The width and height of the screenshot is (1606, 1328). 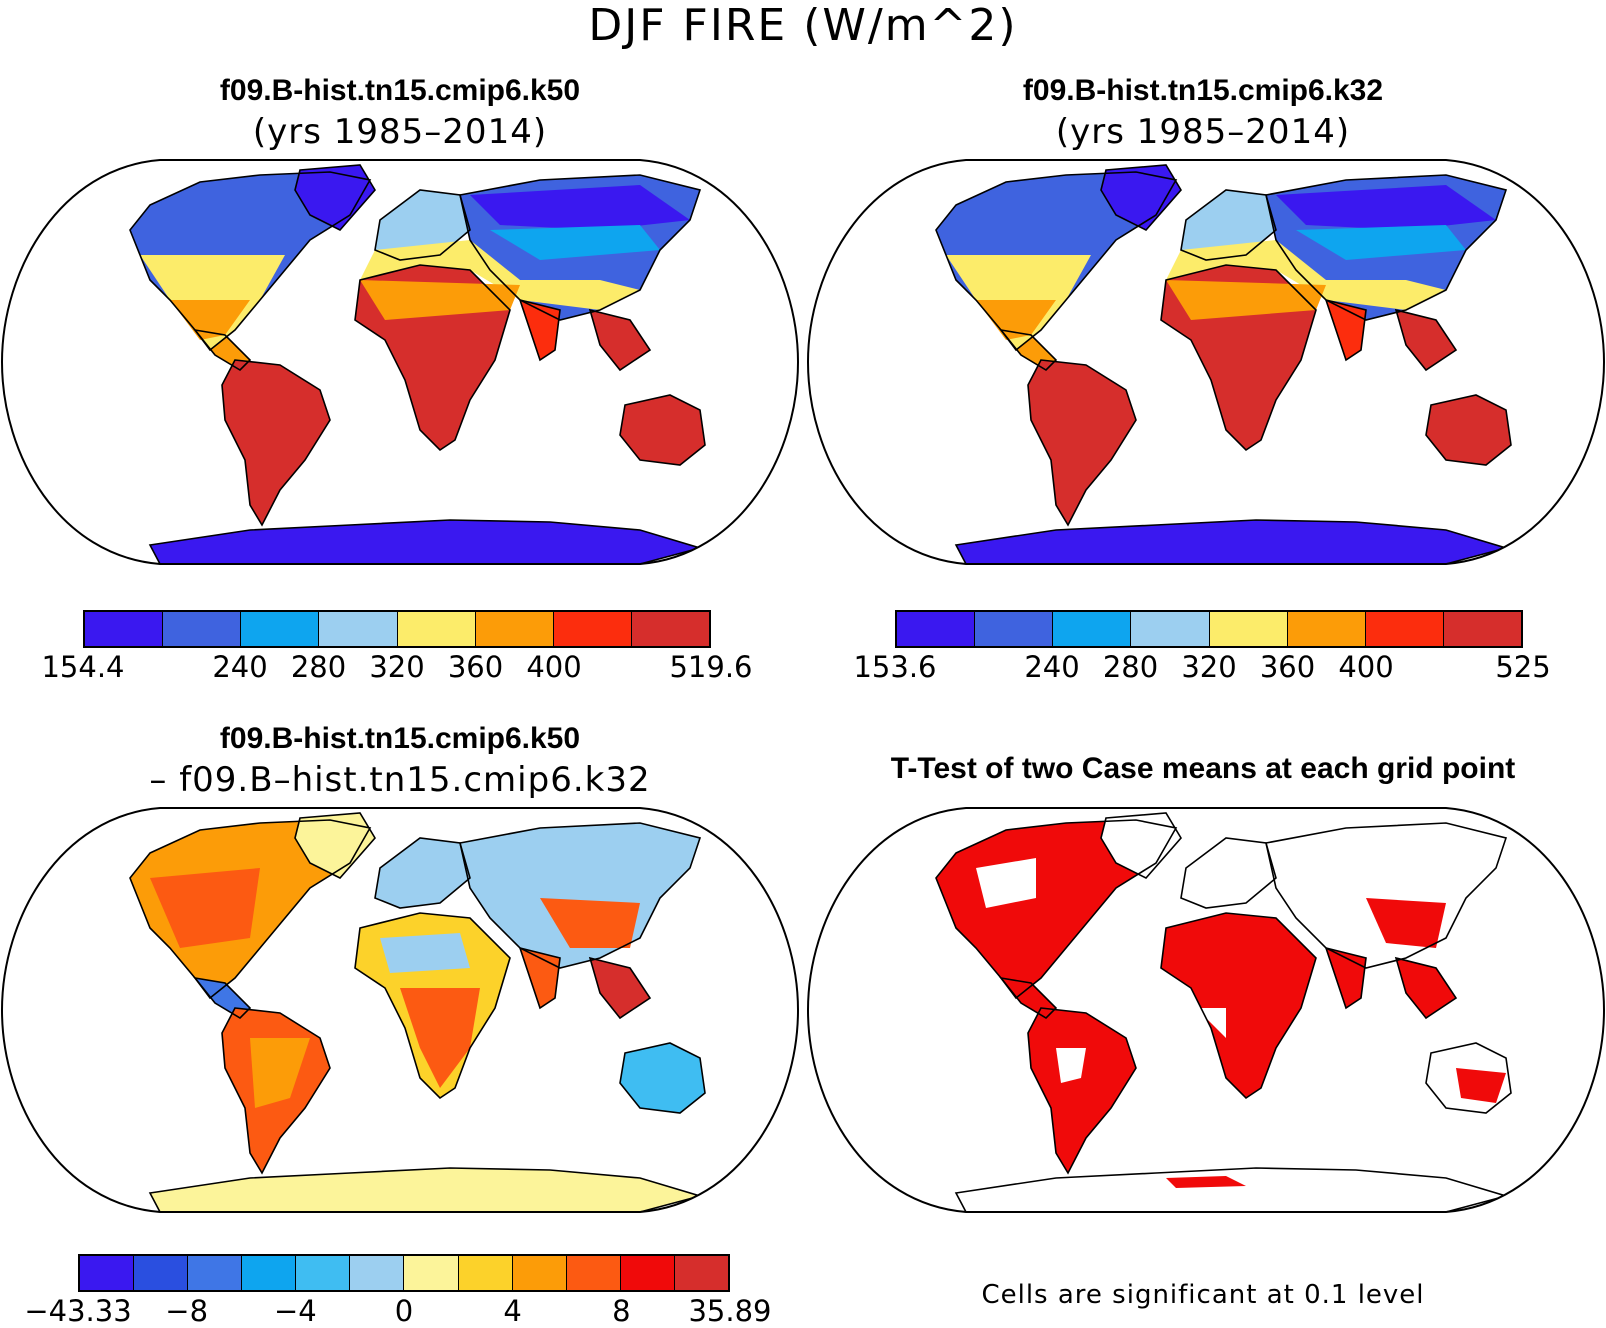 What do you see at coordinates (803, 25) in the screenshot?
I see `figure-title: DJF FIRE (W/m^2)` at bounding box center [803, 25].